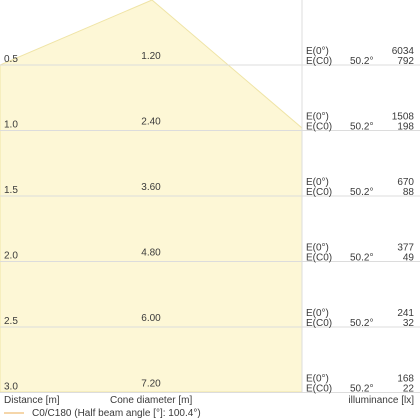 The image size is (420, 420). Describe the element at coordinates (11, 321) in the screenshot. I see `distance-value: 2.5` at that location.